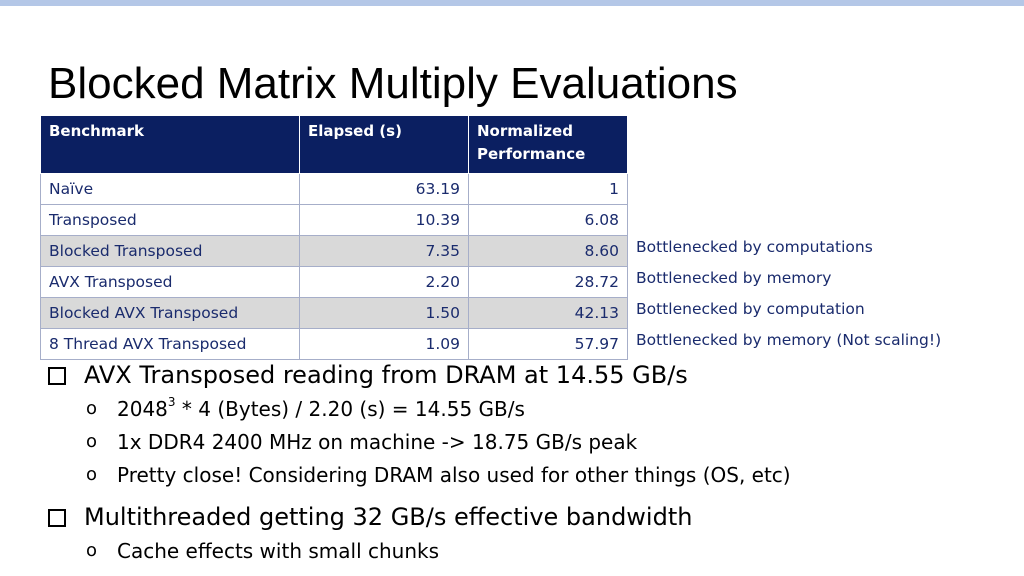  What do you see at coordinates (170, 344) in the screenshot?
I see `benchmark-cell: 8 Thread AVX Transposed` at bounding box center [170, 344].